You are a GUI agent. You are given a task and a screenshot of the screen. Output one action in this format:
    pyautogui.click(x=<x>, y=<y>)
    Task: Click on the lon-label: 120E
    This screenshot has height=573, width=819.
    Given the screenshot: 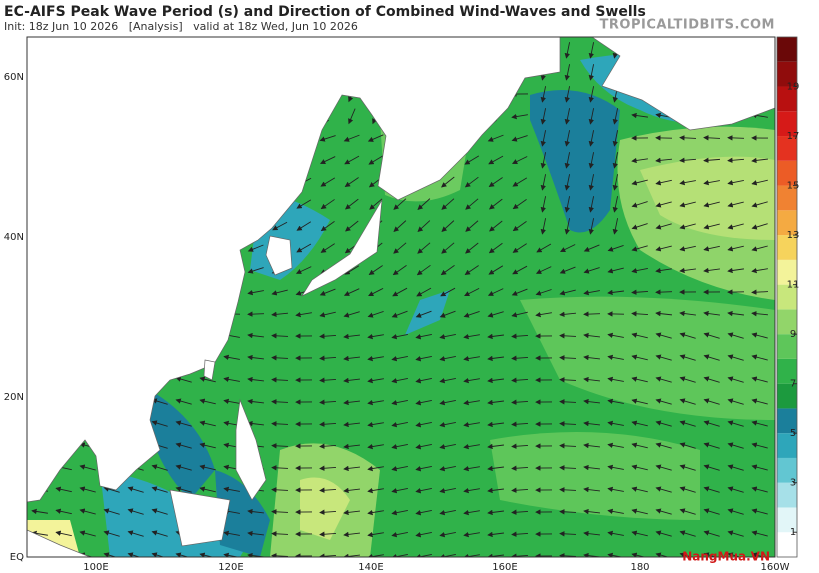 What is the action you would take?
    pyautogui.click(x=230, y=567)
    